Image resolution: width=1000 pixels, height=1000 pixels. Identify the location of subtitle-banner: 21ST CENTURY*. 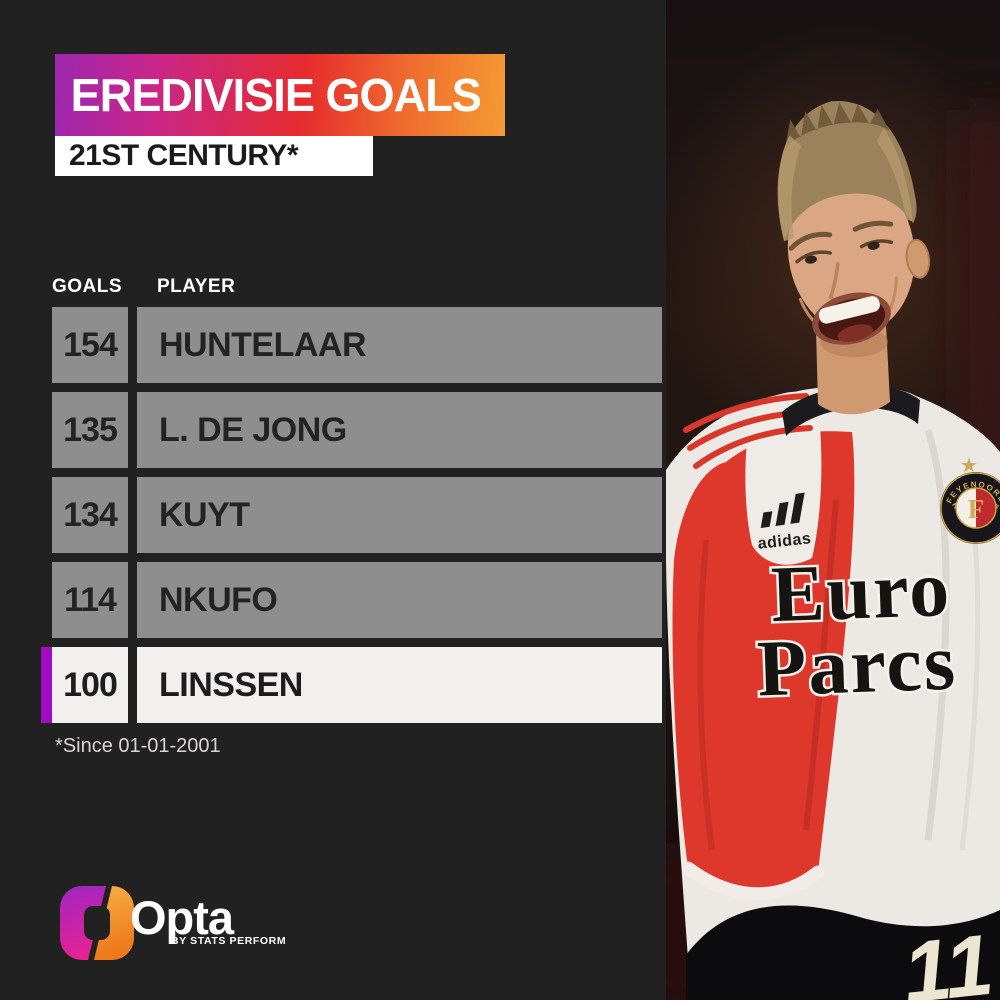
(214, 156).